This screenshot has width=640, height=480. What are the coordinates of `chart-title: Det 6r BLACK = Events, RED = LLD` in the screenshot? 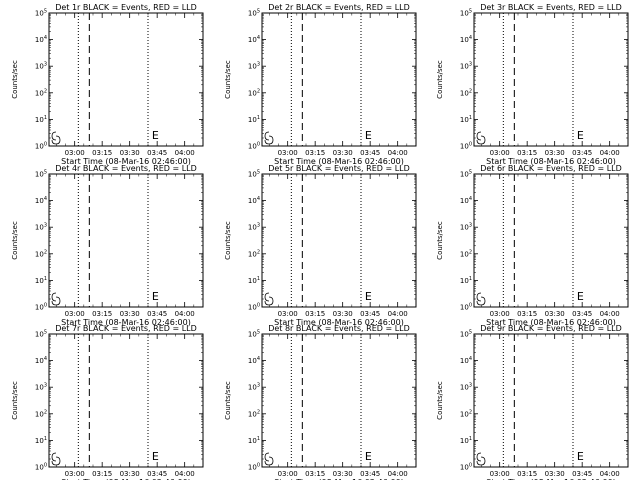 It's located at (551, 168).